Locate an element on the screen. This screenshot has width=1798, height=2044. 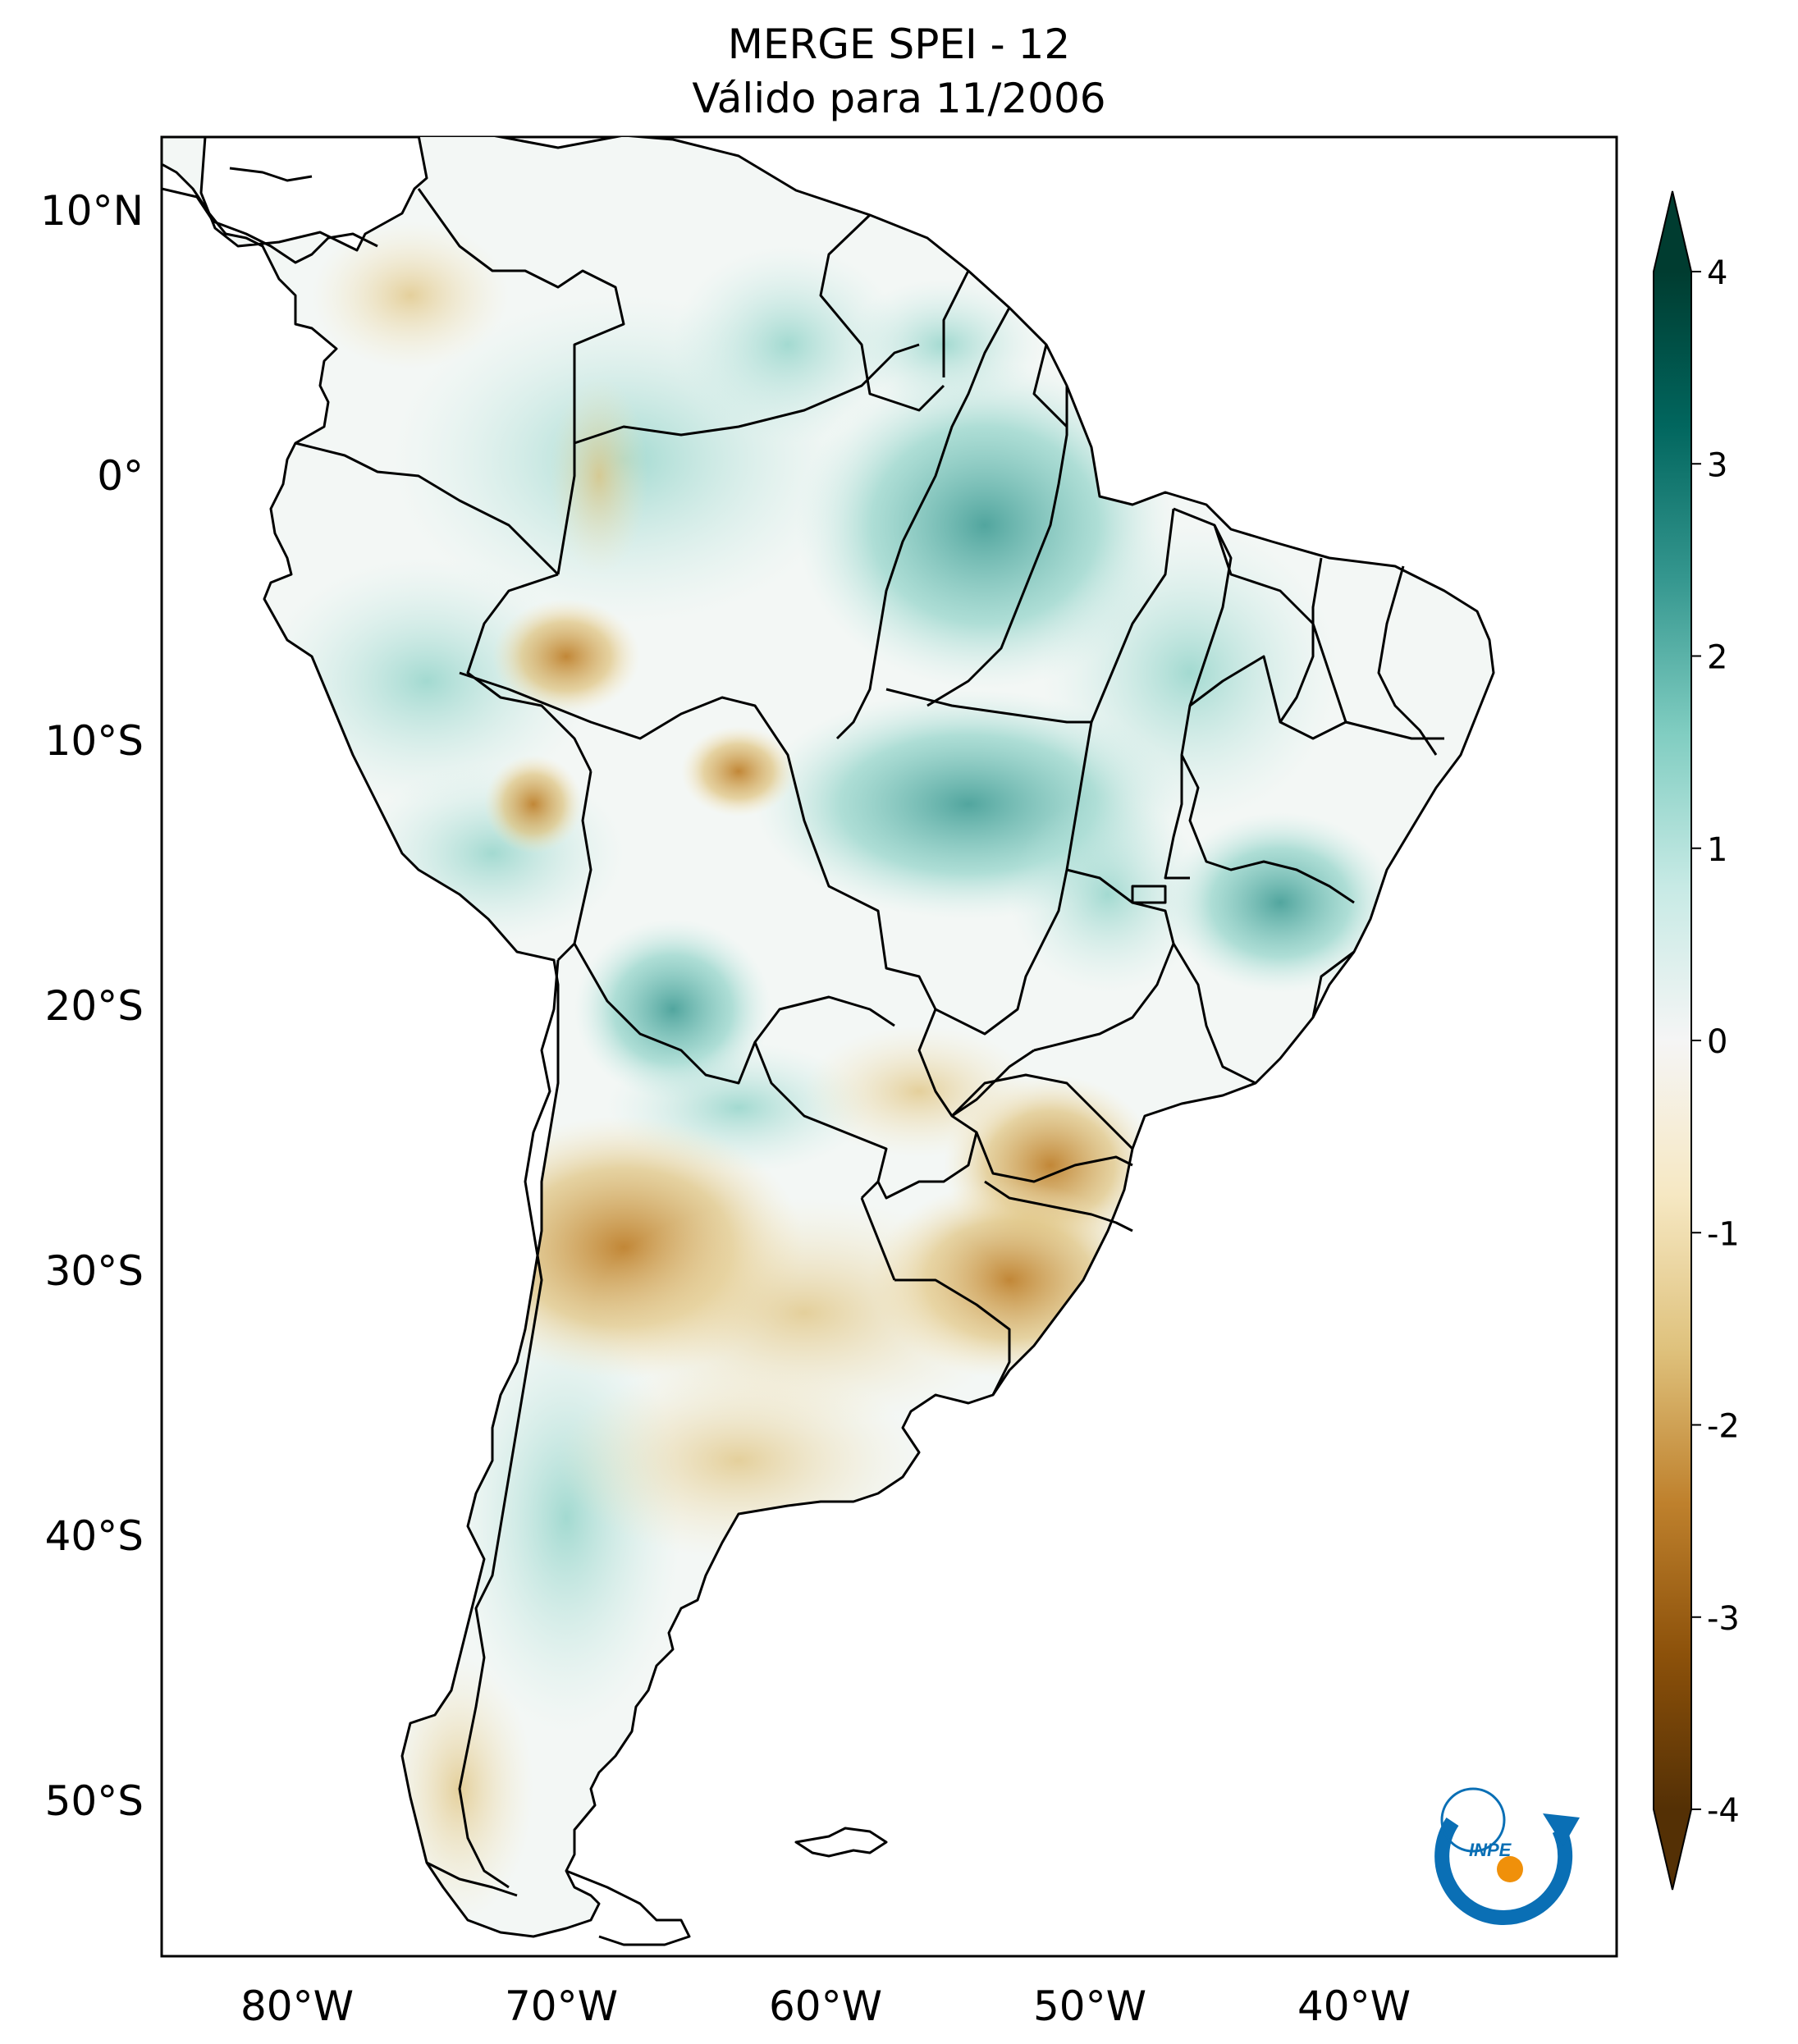
colorbar-ticks: 4 3 2 1 0 -1 -2 -3 -4 is located at coordinates (1715, 1042).